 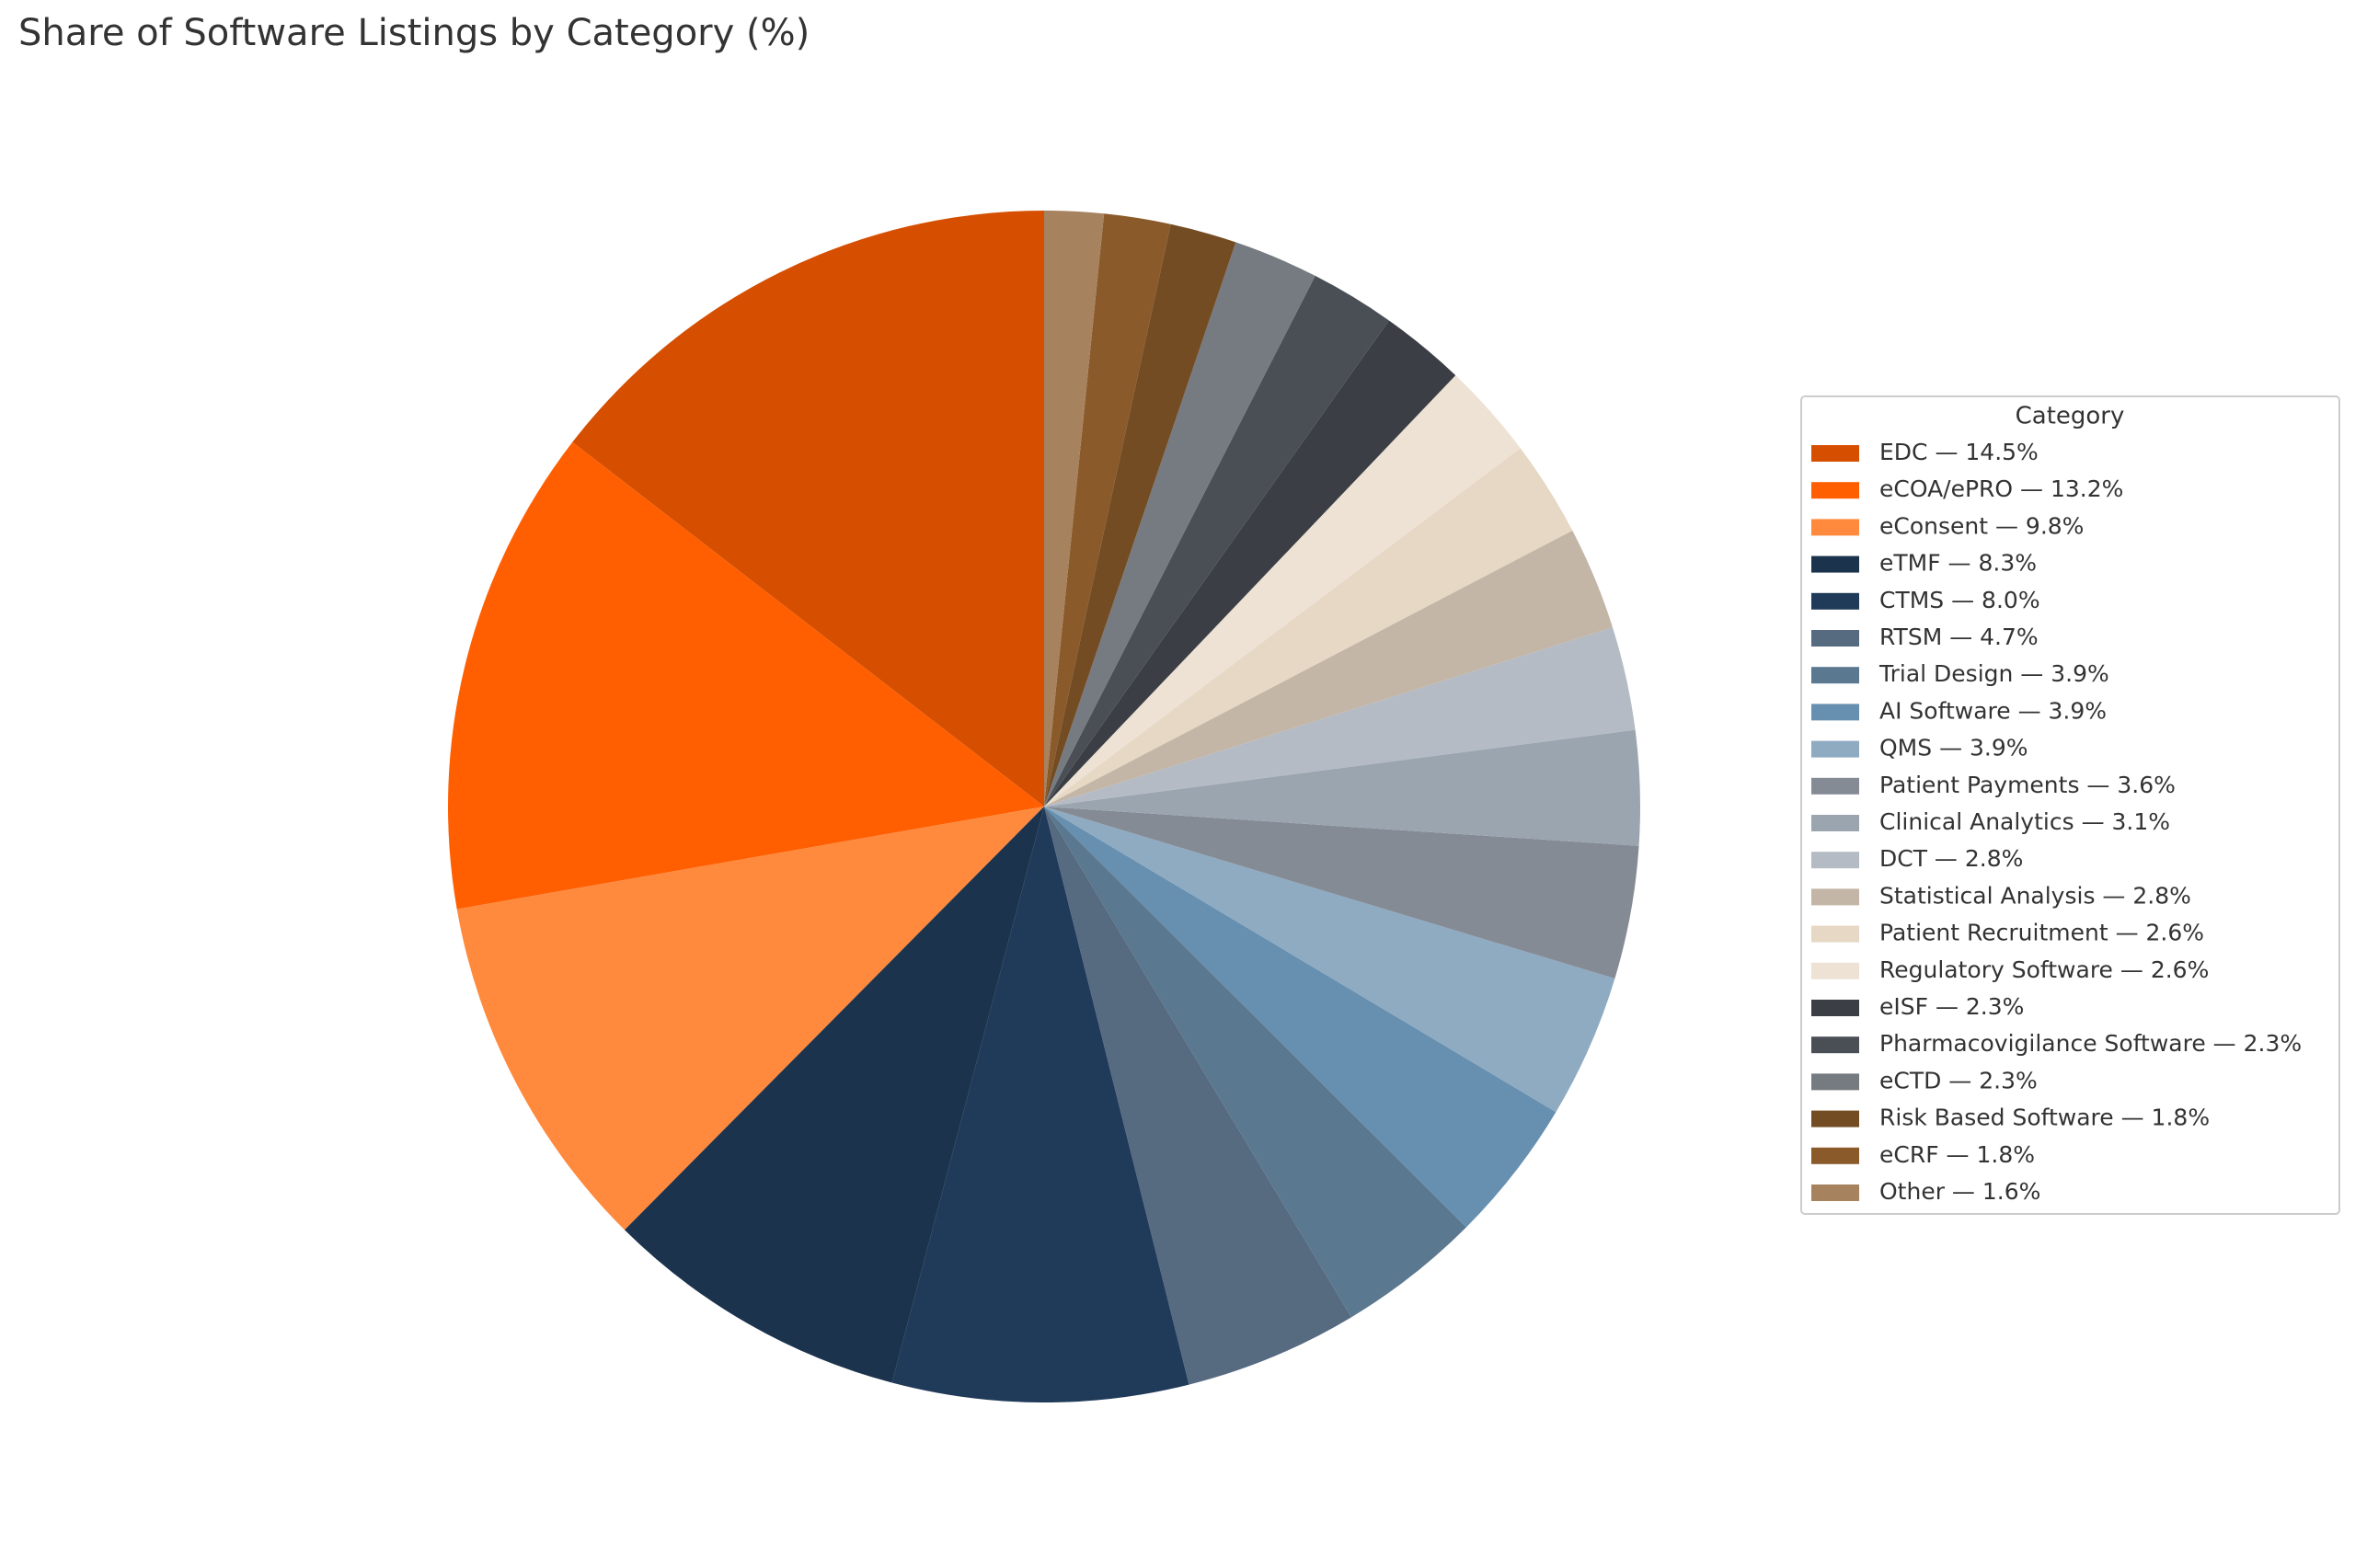 I want to click on legend-label: DCT — 2.8%, so click(x=1951, y=858).